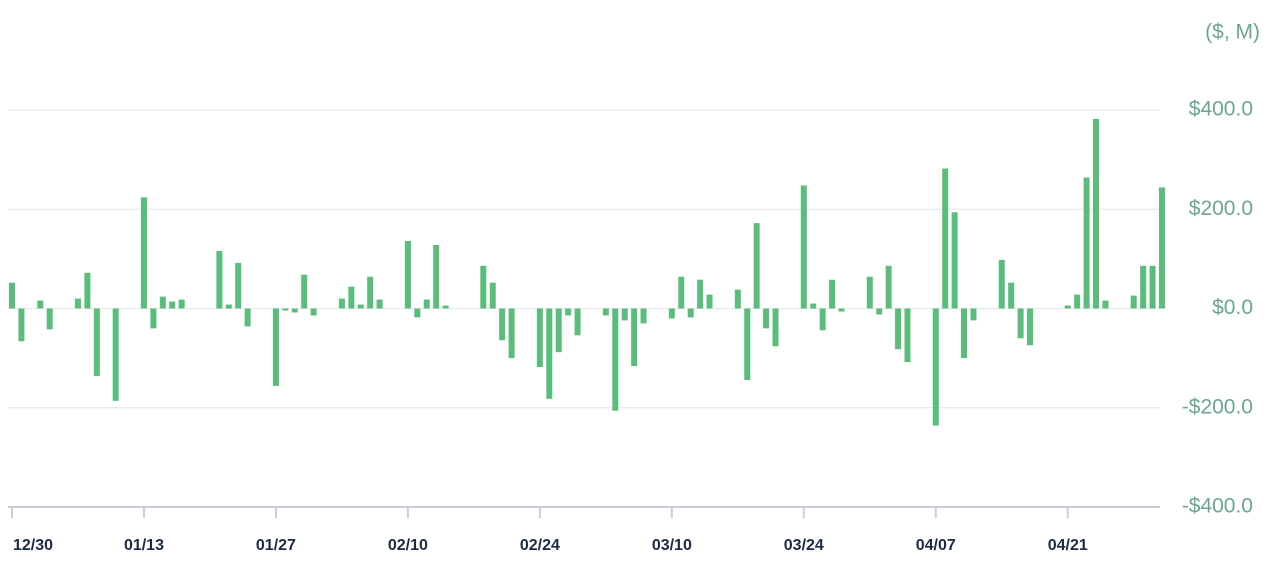  What do you see at coordinates (936, 545) in the screenshot?
I see `x-tick-label: 04/07` at bounding box center [936, 545].